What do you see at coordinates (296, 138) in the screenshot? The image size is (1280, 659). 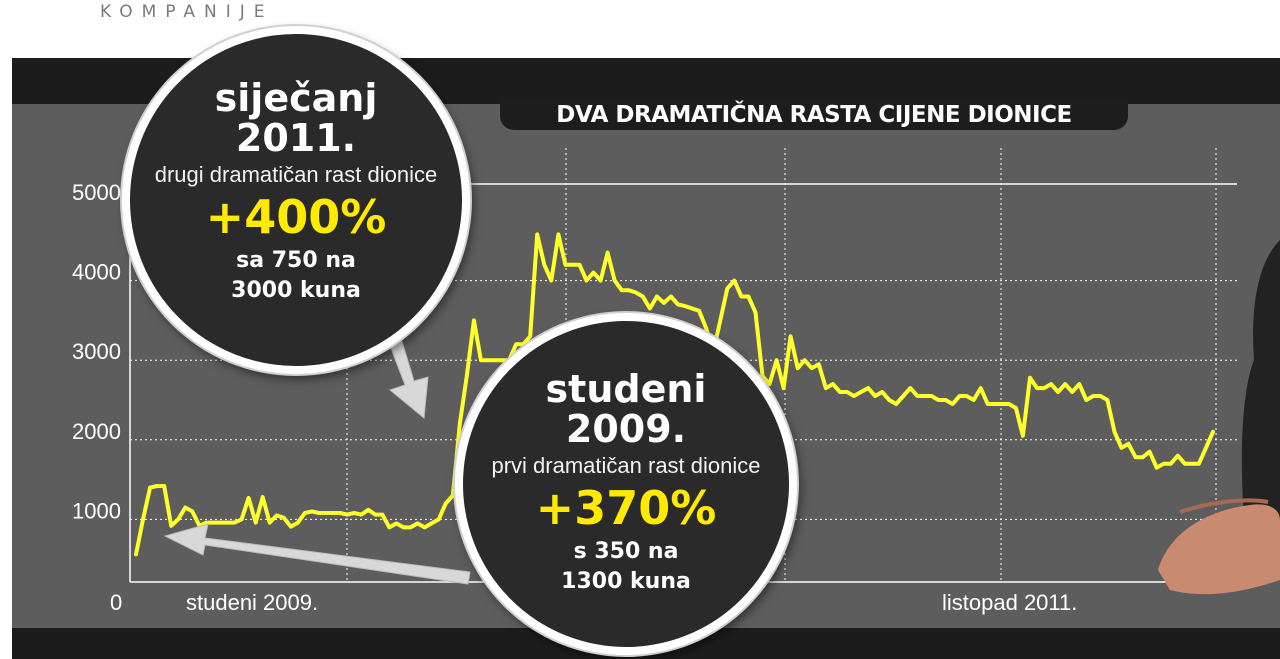 I see `callout-year: 2011.` at bounding box center [296, 138].